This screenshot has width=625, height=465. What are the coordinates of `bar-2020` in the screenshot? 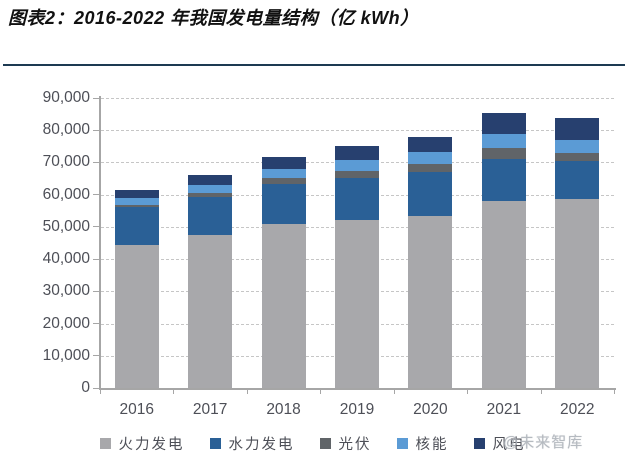 It's located at (430, 262).